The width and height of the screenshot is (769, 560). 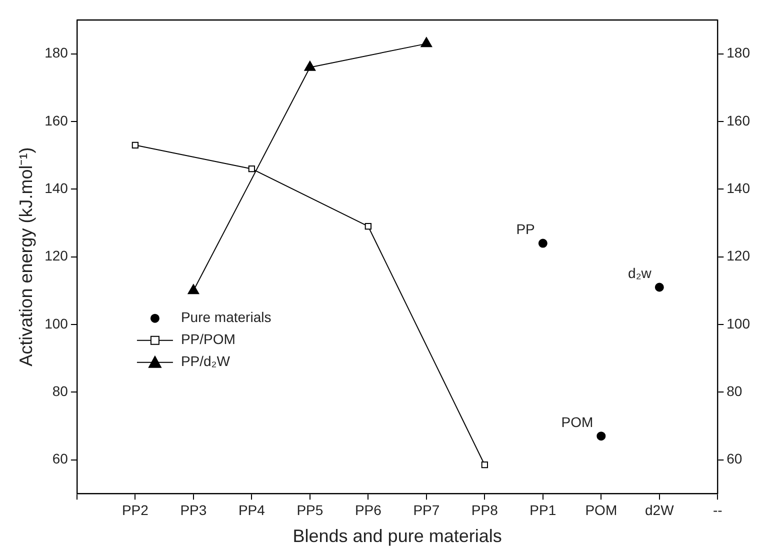 I want to click on x-tick-label: PP5, so click(x=310, y=510).